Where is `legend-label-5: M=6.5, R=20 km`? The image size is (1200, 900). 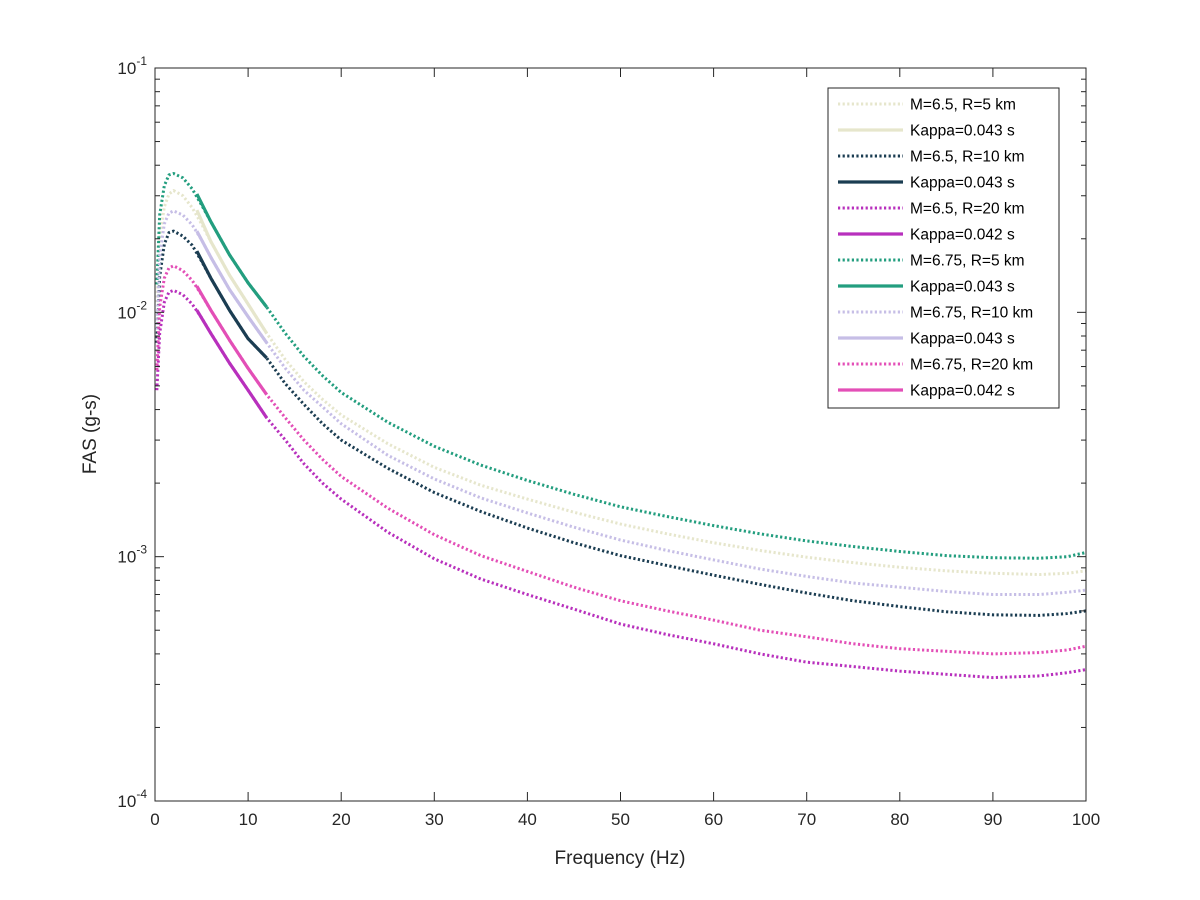
legend-label-5: M=6.5, R=20 km is located at coordinates (967, 209).